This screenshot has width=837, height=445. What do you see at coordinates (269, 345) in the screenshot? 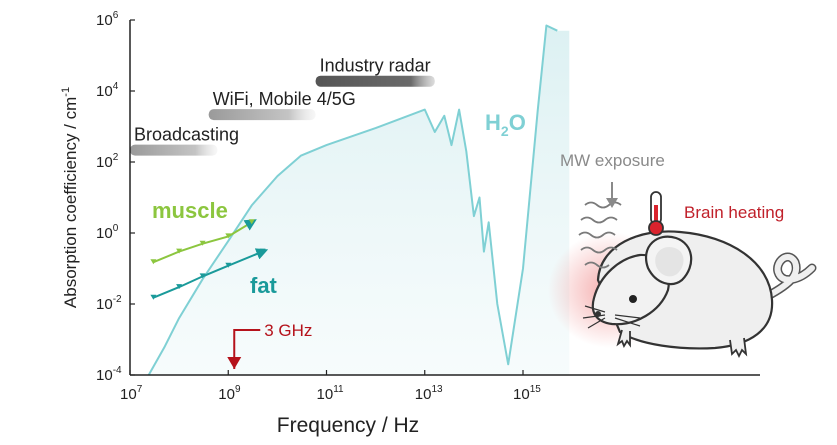
I see `annotations: 3 GHz` at bounding box center [269, 345].